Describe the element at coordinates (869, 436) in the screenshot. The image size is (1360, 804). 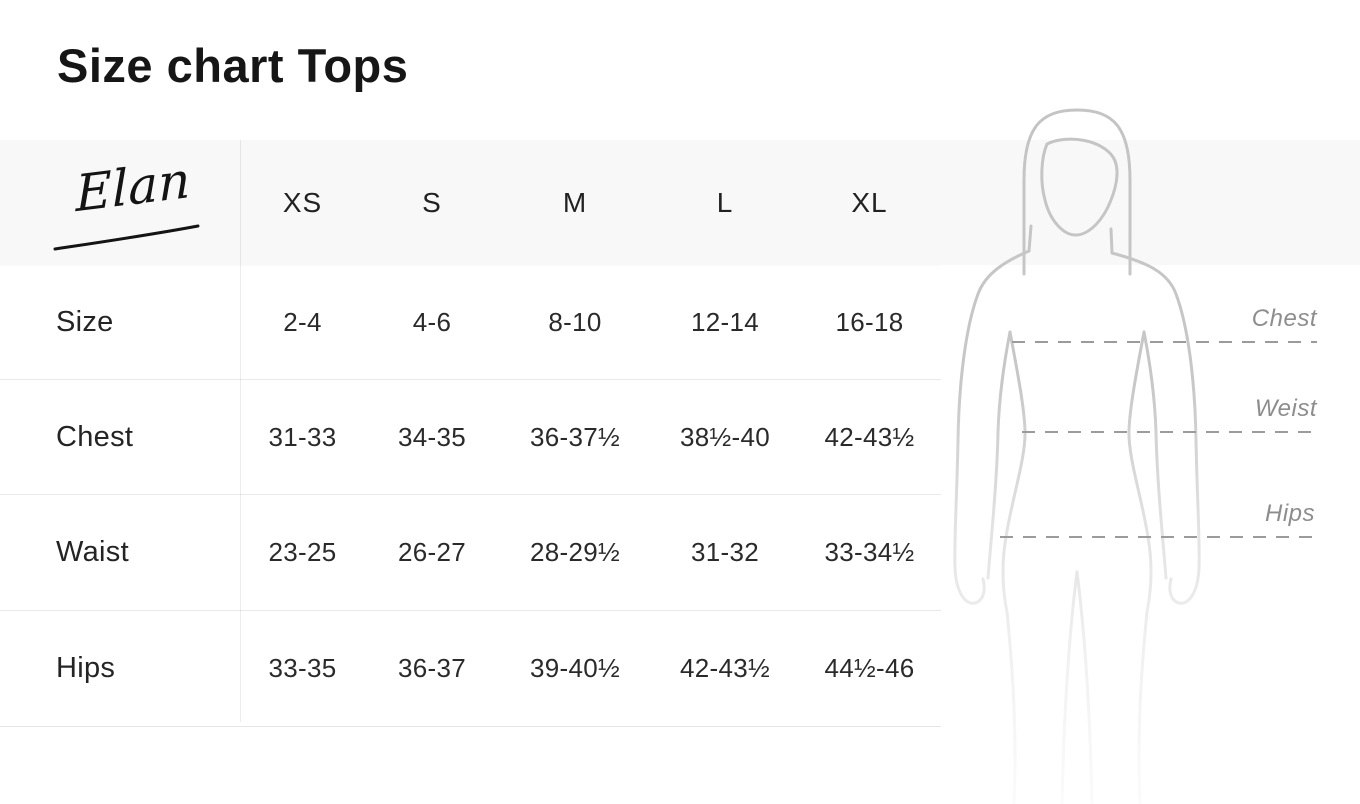
I see `cell-chest-xl: 42-43½` at that location.